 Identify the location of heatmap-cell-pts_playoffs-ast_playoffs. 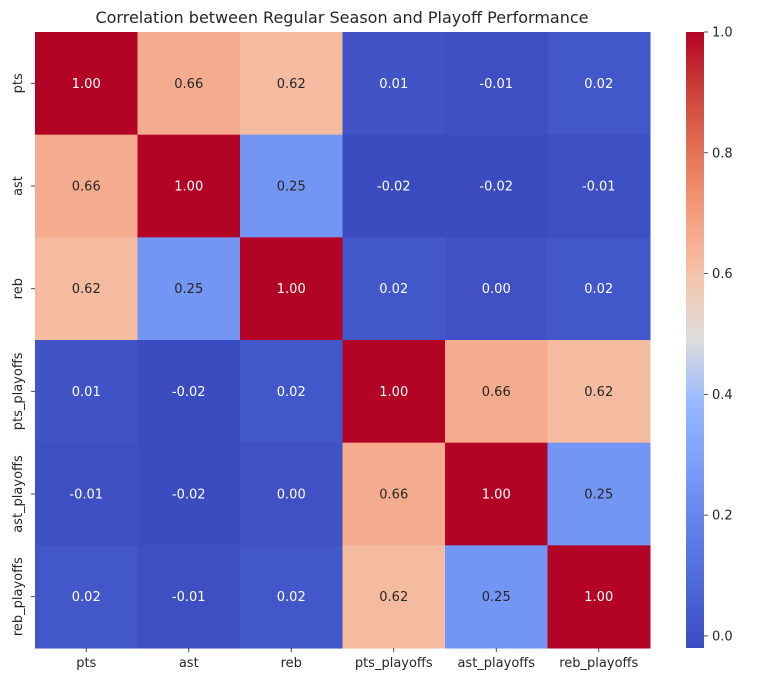
(496, 392).